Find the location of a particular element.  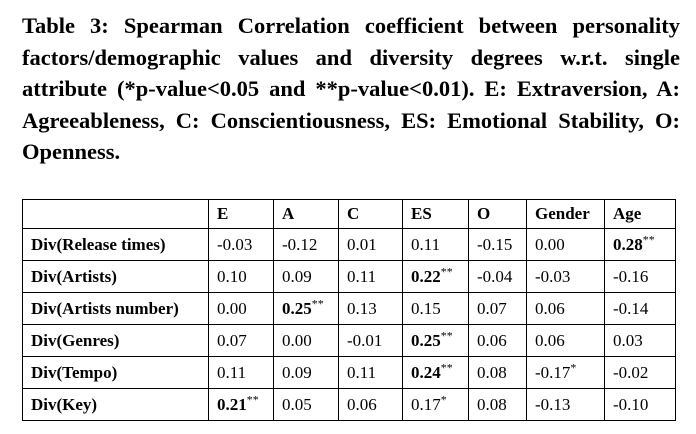

column-header: O is located at coordinates (497, 214).